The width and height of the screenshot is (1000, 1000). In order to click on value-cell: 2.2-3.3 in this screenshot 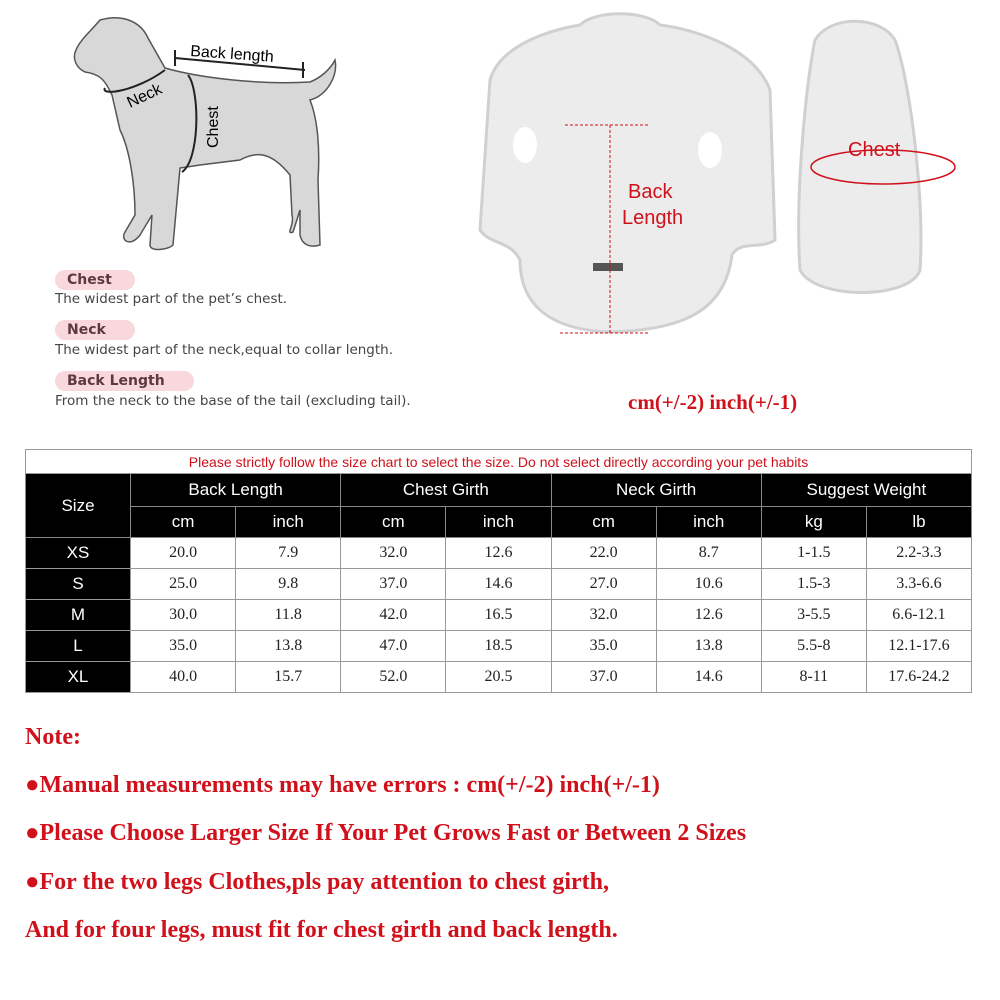, I will do `click(919, 553)`.